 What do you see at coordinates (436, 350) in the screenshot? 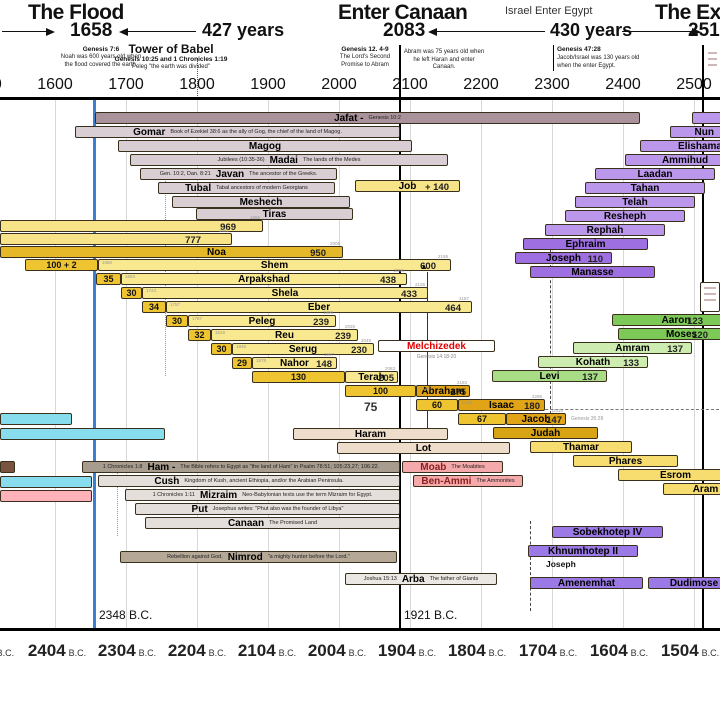
I see `bar-melchizedek: Melchizedek Genesis 14:18-20` at bounding box center [436, 350].